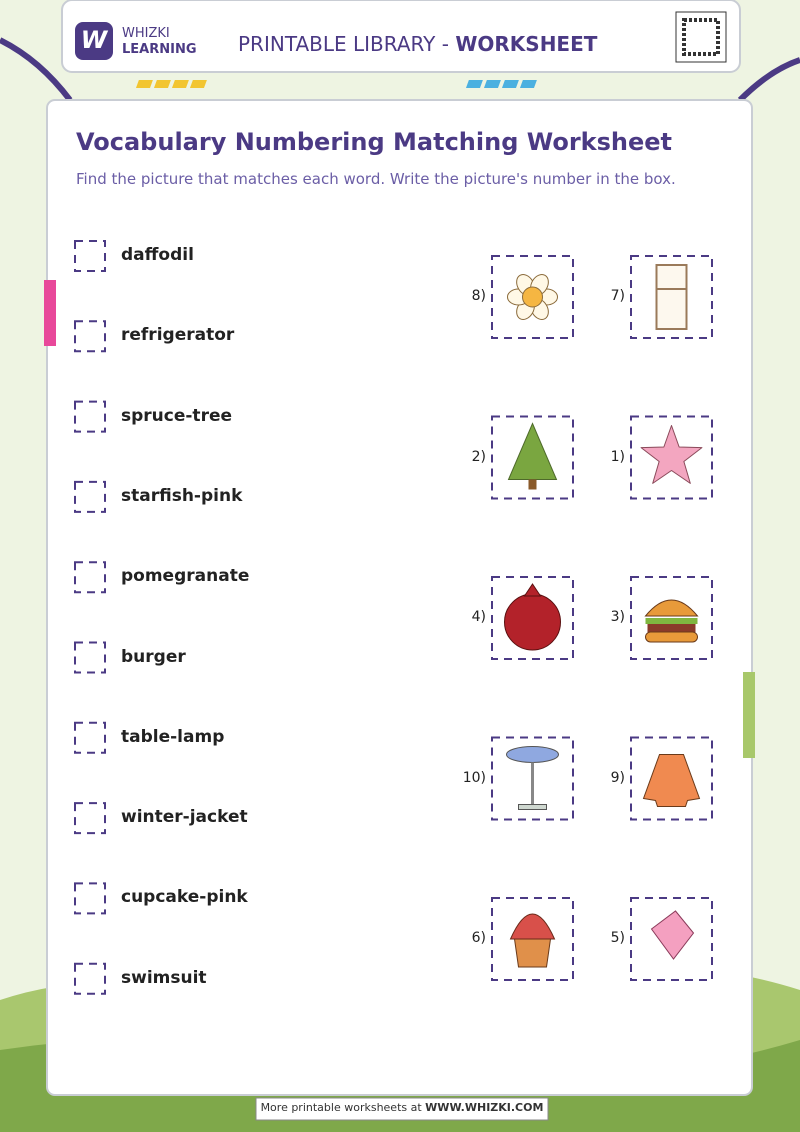  What do you see at coordinates (617, 617) in the screenshot?
I see `picture-number: 3)` at bounding box center [617, 617].